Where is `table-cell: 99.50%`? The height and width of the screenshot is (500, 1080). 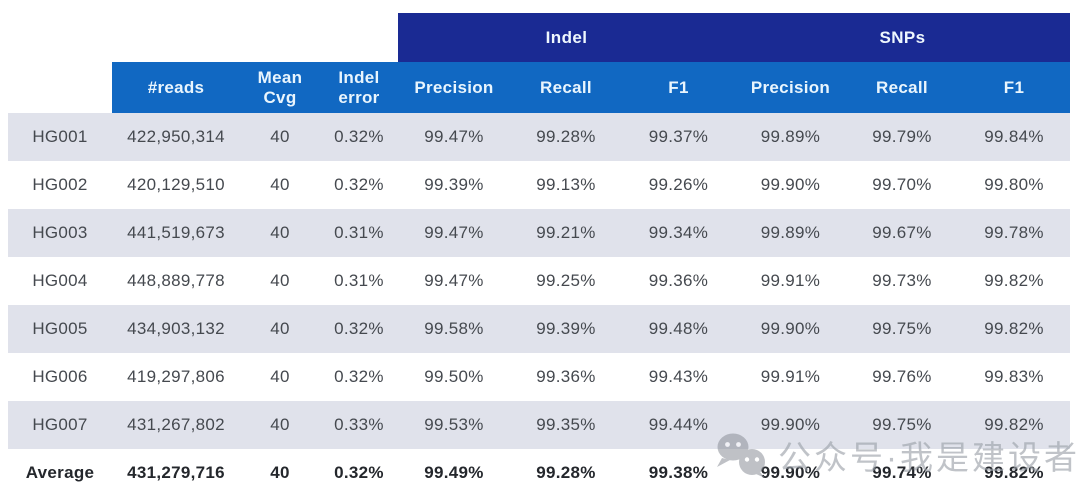 table-cell: 99.50% is located at coordinates (454, 376).